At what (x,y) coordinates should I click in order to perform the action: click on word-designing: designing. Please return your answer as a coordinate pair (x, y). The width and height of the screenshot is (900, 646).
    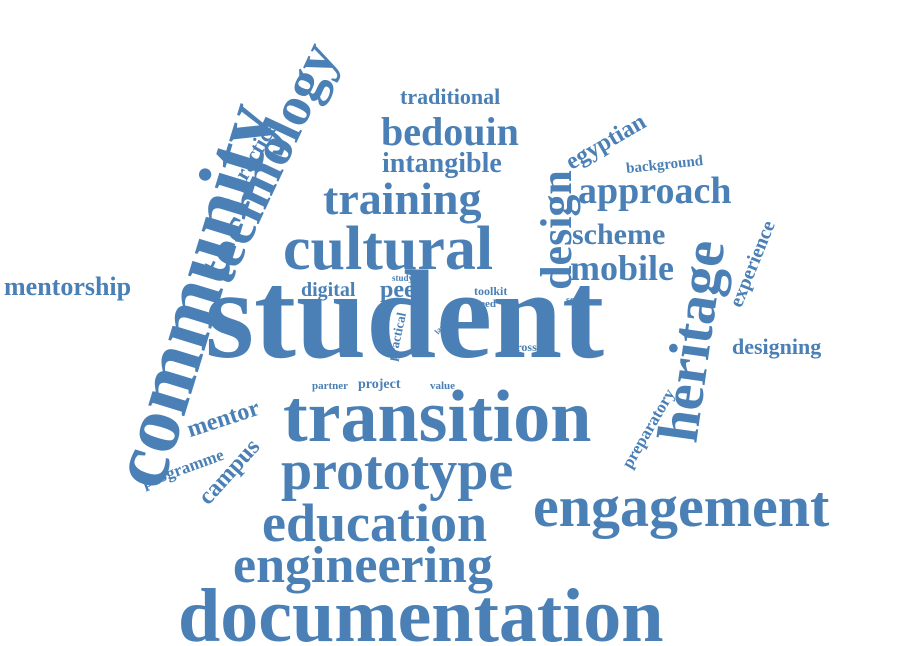
    Looking at the image, I should click on (777, 346).